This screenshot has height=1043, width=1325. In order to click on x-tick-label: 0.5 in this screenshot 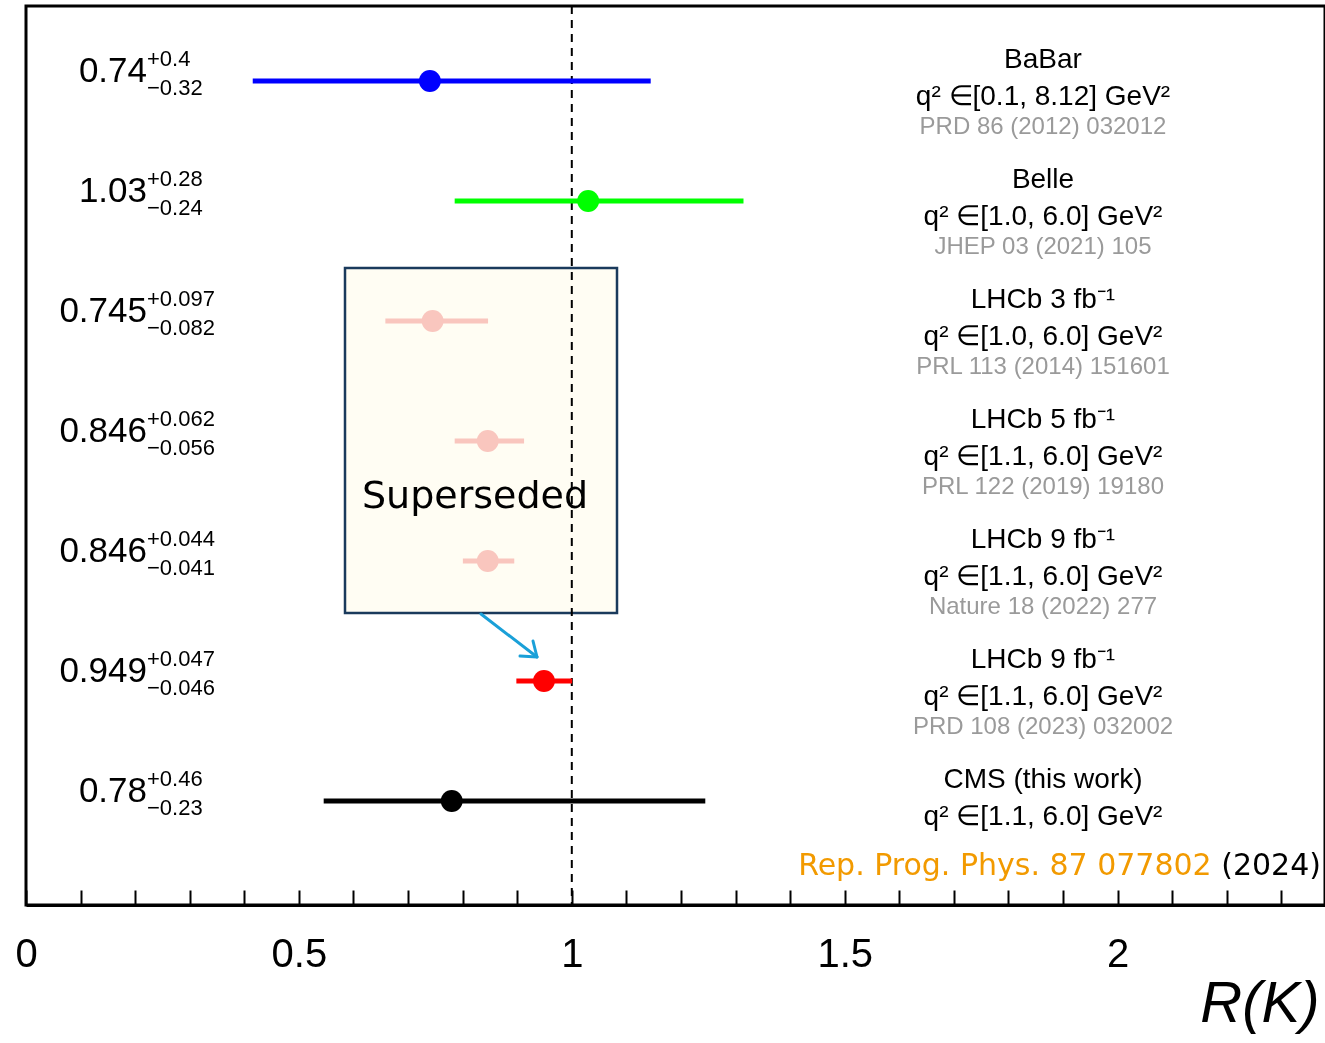, I will do `click(299, 952)`.